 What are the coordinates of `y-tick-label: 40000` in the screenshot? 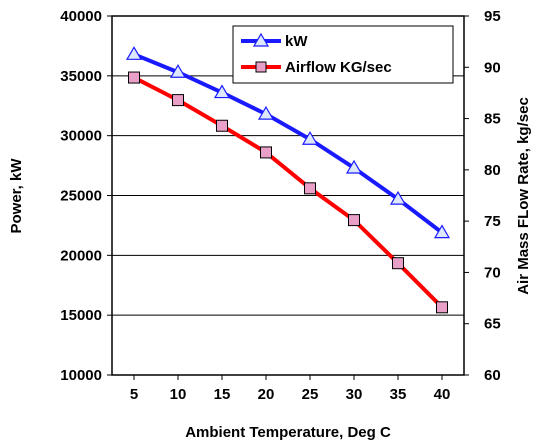 It's located at (81, 16).